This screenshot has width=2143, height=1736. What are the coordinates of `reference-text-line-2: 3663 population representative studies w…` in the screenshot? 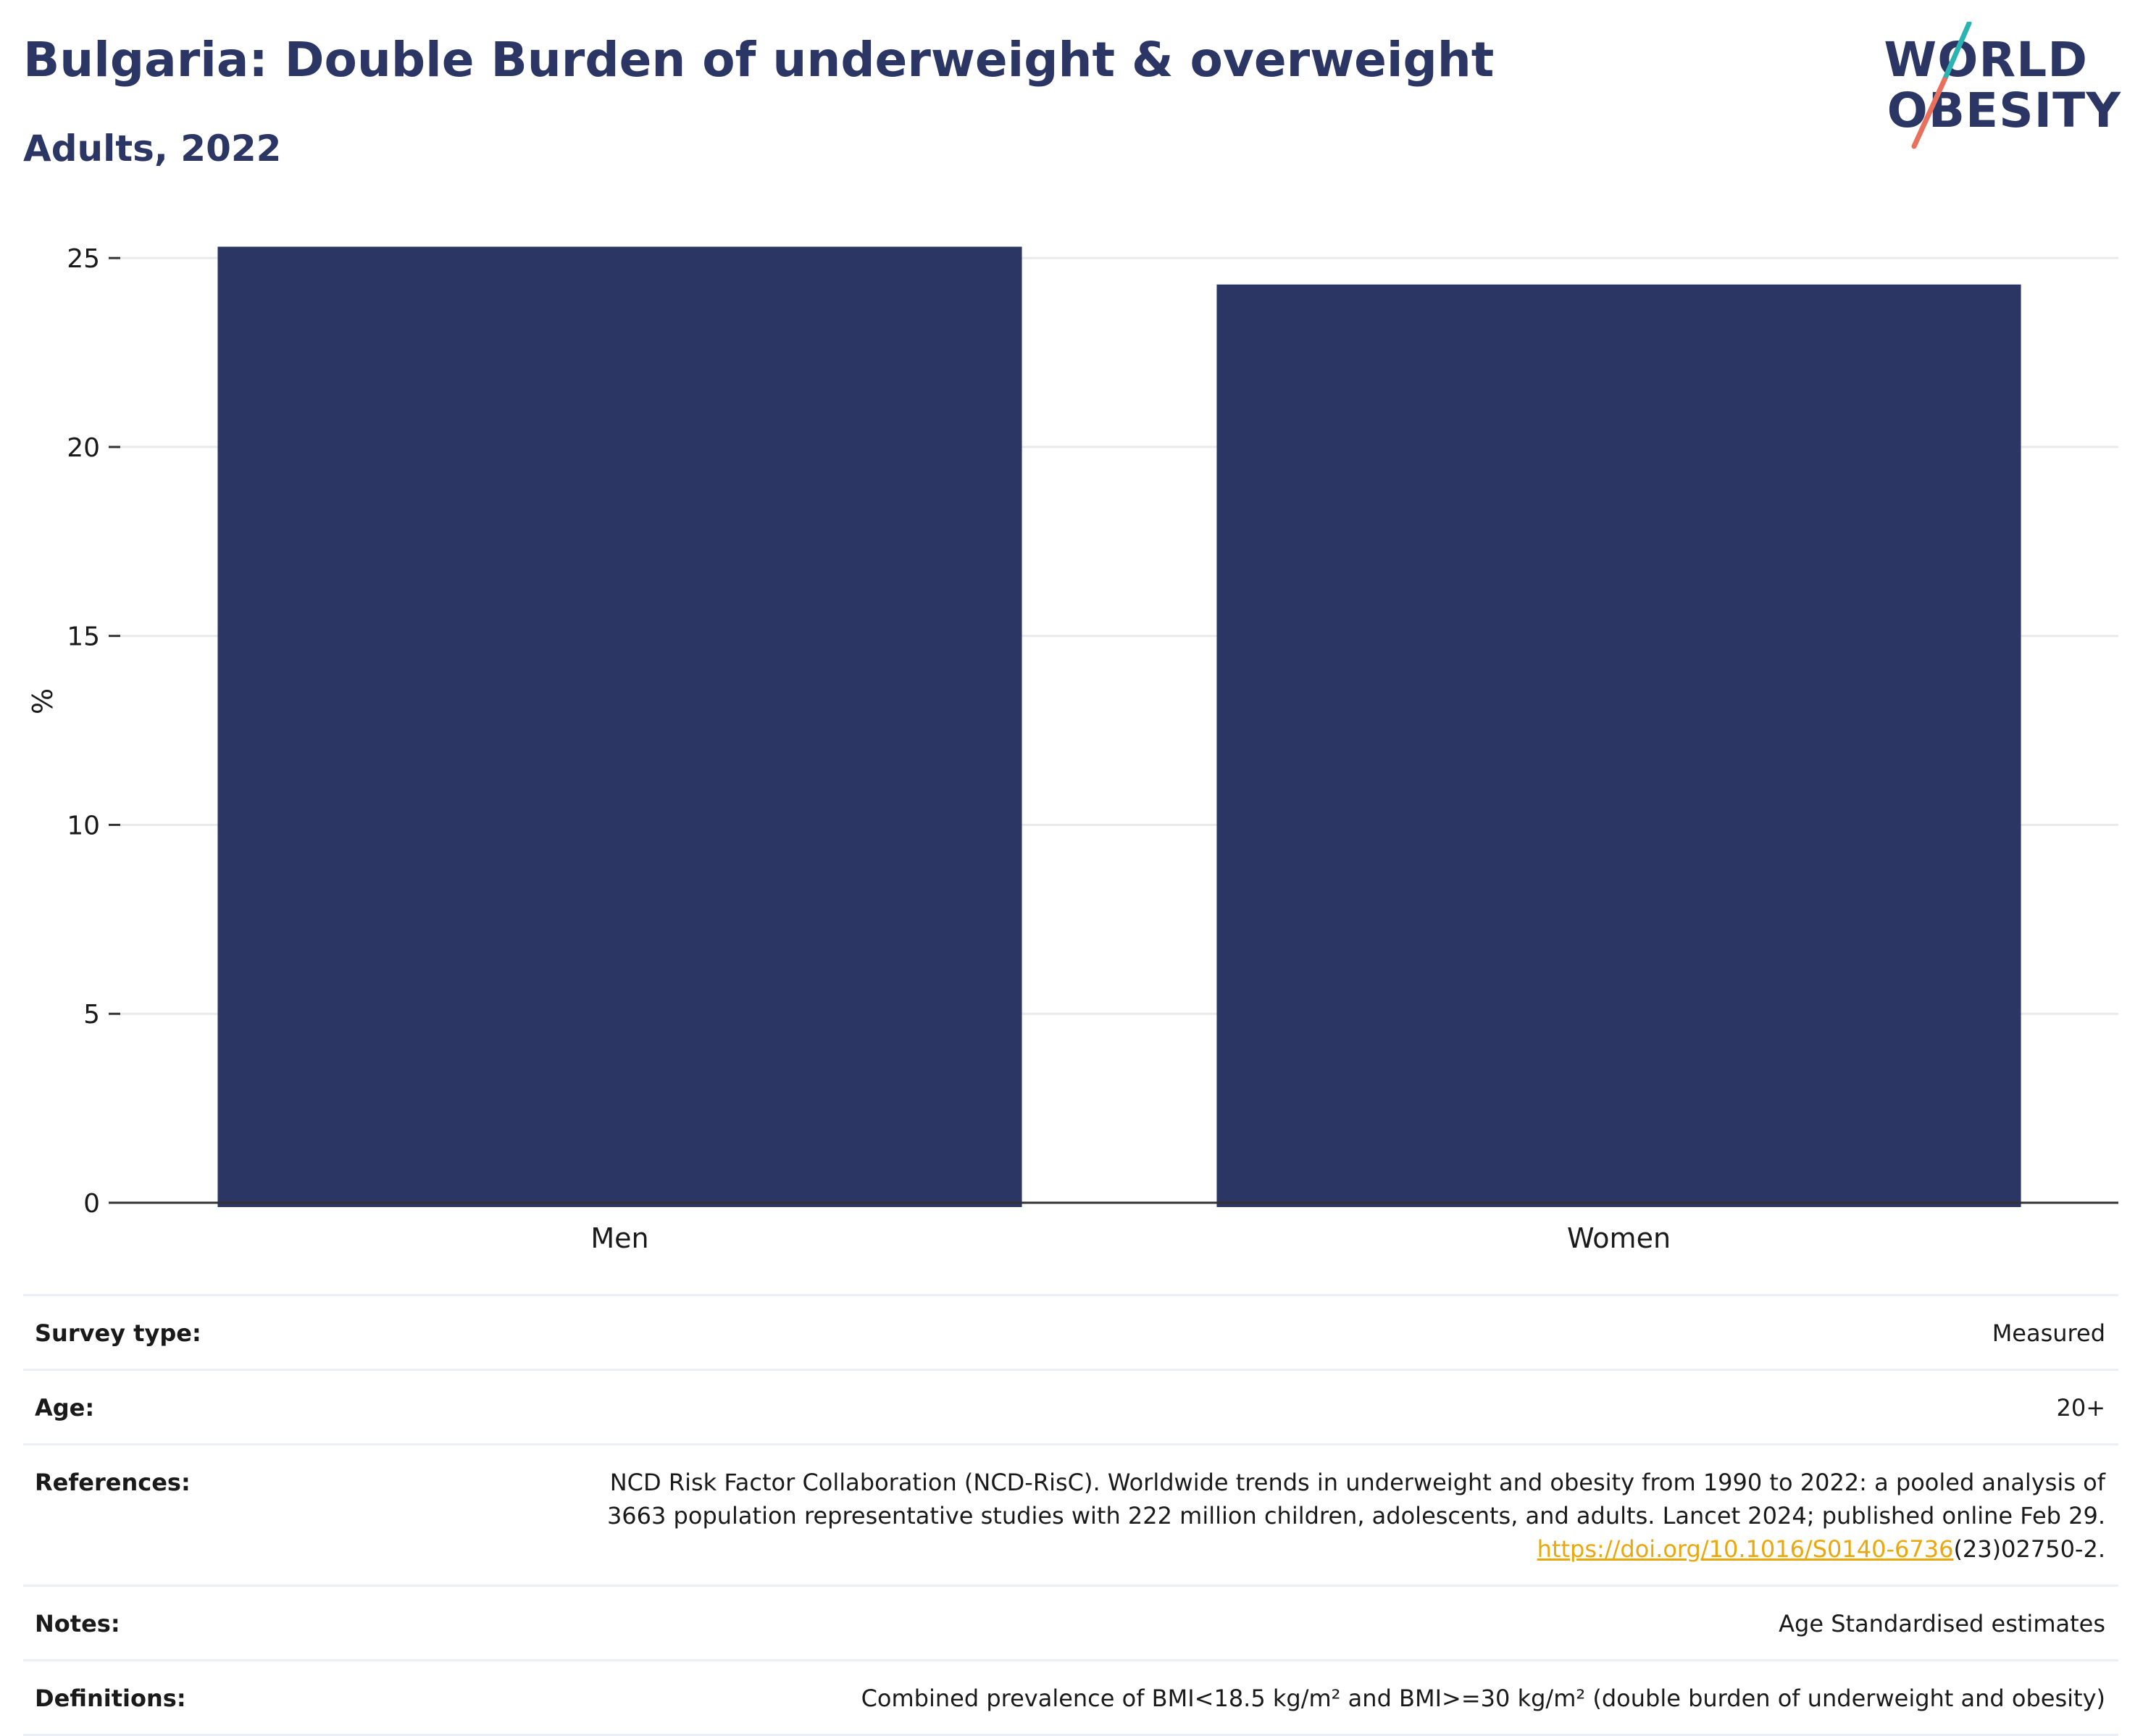 It's located at (1355, 1516).